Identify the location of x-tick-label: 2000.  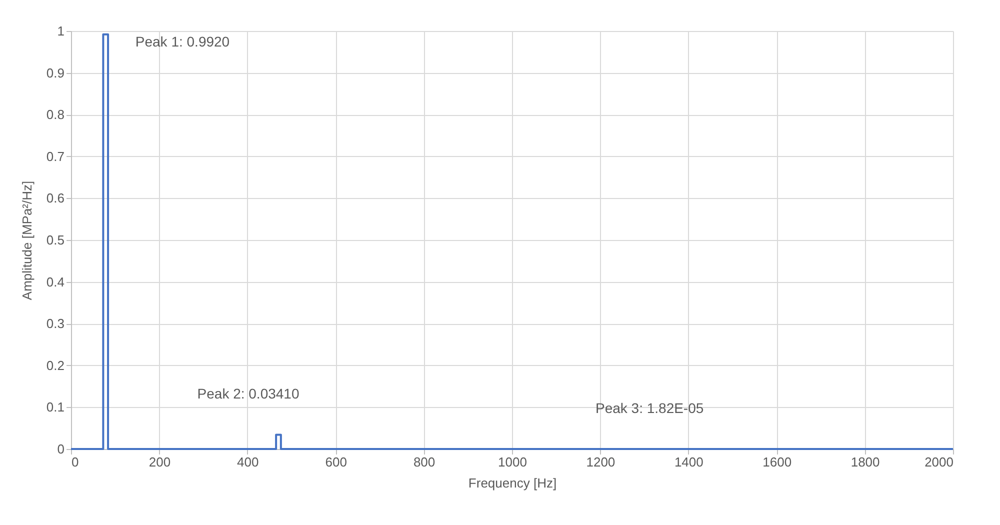
(939, 462).